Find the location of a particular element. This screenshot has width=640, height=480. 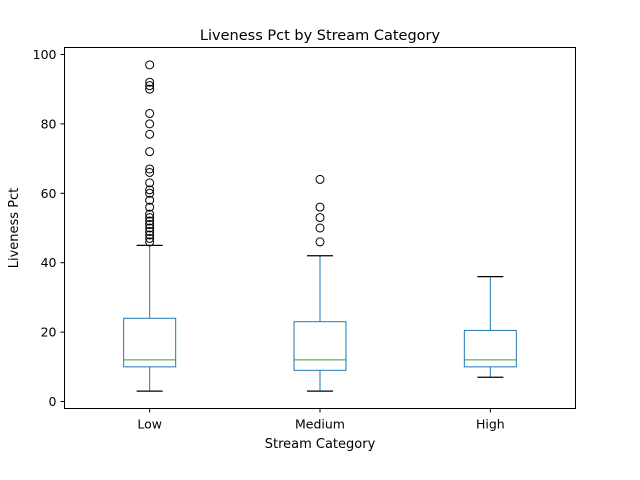

box-group-low is located at coordinates (150, 226).